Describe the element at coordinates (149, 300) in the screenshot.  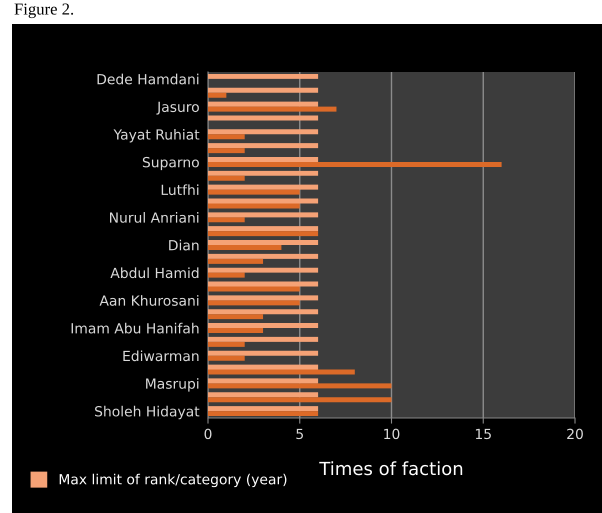
I see `y-tick-label: Aan Khurosani` at that location.